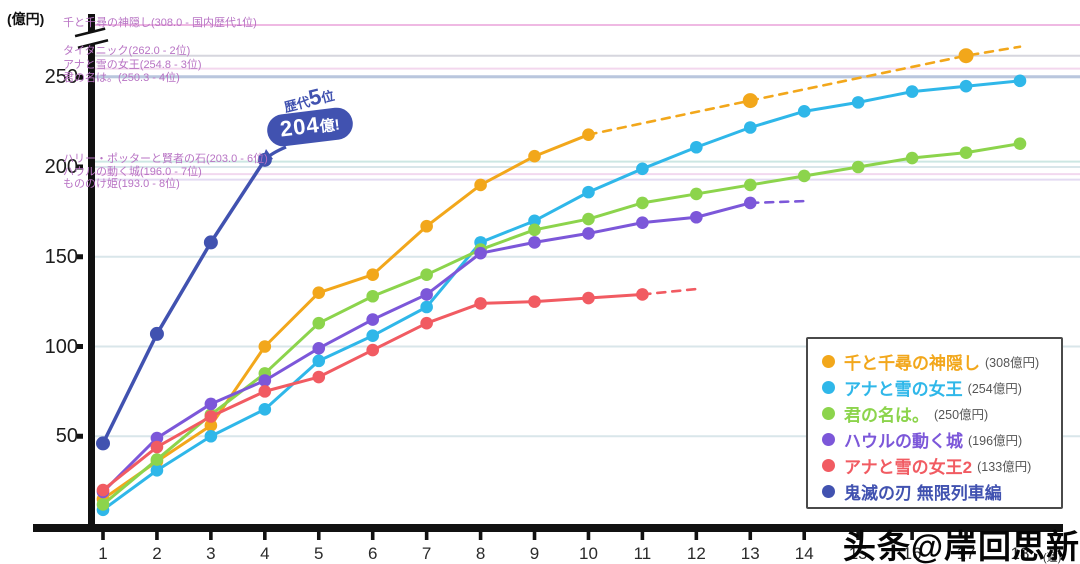 Image resolution: width=1080 pixels, height=564 pixels. I want to click on x-tick-label: 10, so click(588, 553).